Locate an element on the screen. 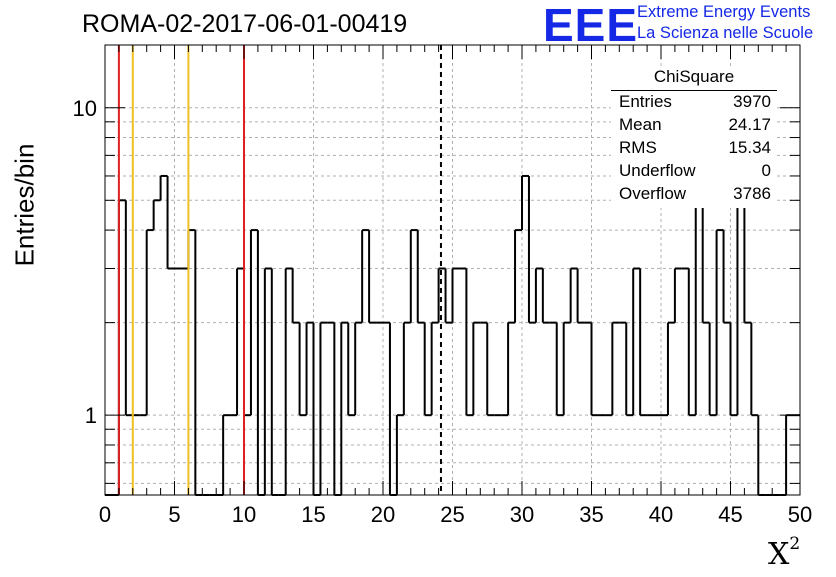 This screenshot has width=836, height=577. x-tick-label: 0 is located at coordinates (105, 514).